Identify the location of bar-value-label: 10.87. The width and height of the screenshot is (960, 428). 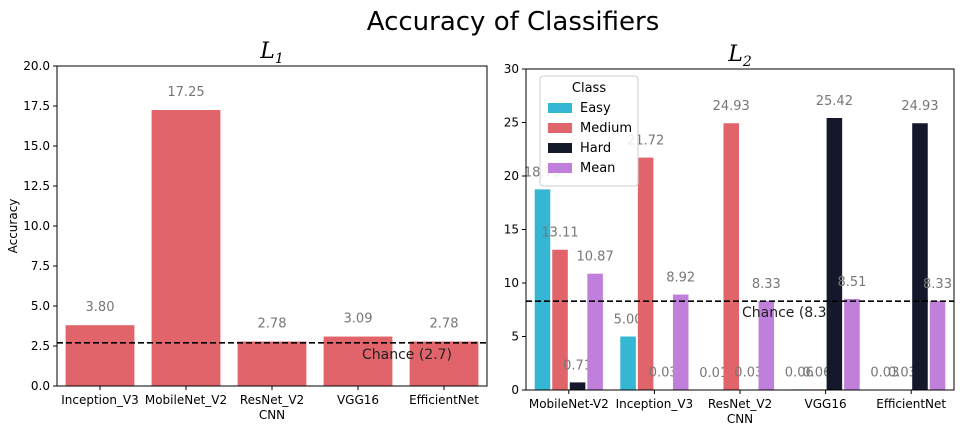
(595, 257).